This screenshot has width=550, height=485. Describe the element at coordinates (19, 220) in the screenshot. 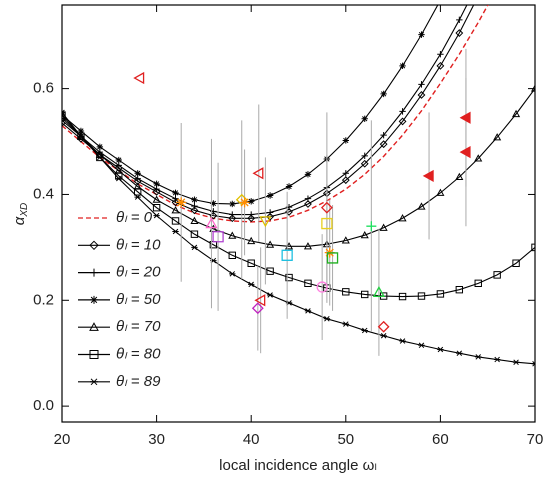

I see `y-axis-symbol: α` at that location.